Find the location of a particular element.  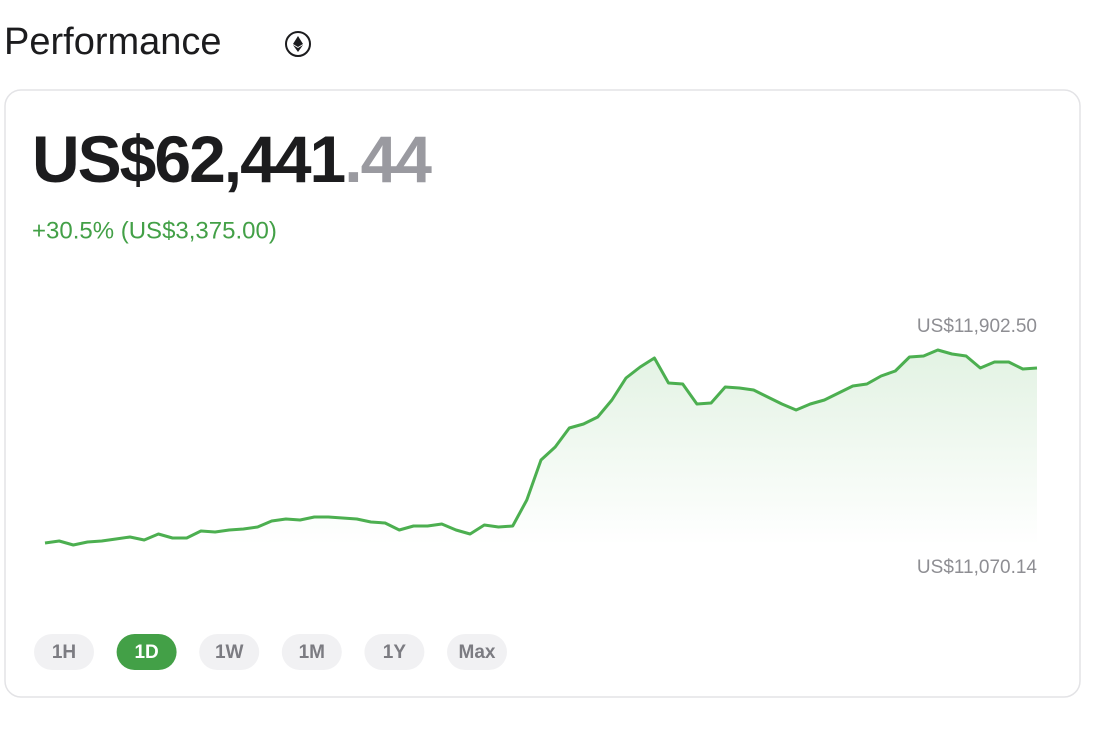

range-button-label: Max is located at coordinates (477, 652).